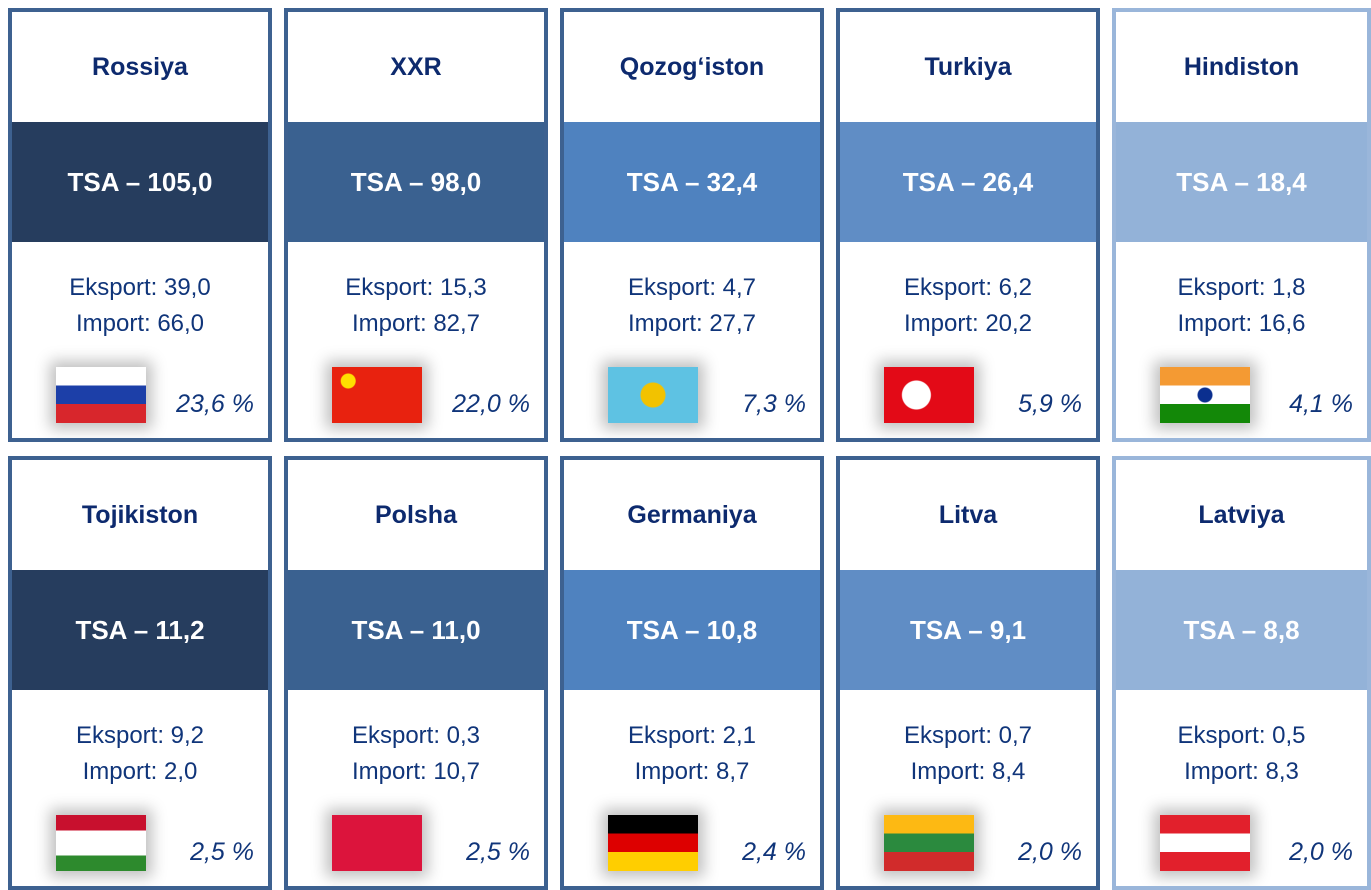 This screenshot has height=890, width=1371. What do you see at coordinates (1241, 771) in the screenshot?
I see `import-value: Import: 8,3` at bounding box center [1241, 771].